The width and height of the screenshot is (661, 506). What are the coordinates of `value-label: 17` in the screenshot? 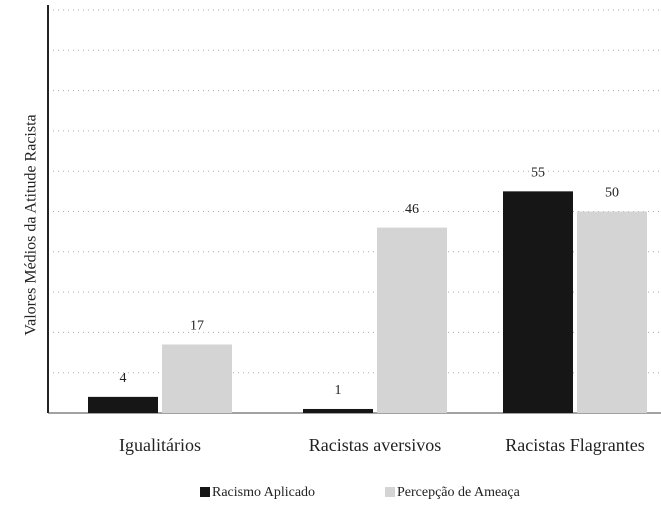 It's located at (197, 326).